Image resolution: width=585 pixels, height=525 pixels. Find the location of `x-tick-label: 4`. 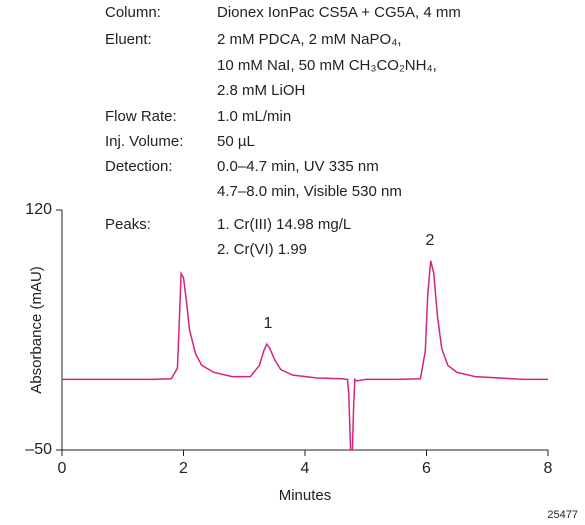

x-tick-label: 4 is located at coordinates (305, 468).